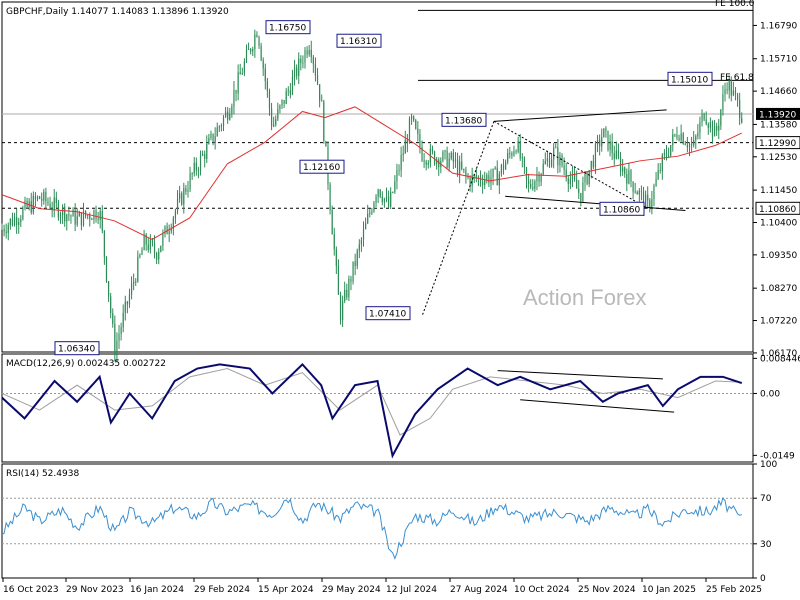 The height and width of the screenshot is (600, 800). Describe the element at coordinates (777, 143) in the screenshot. I see `level-box` at that location.